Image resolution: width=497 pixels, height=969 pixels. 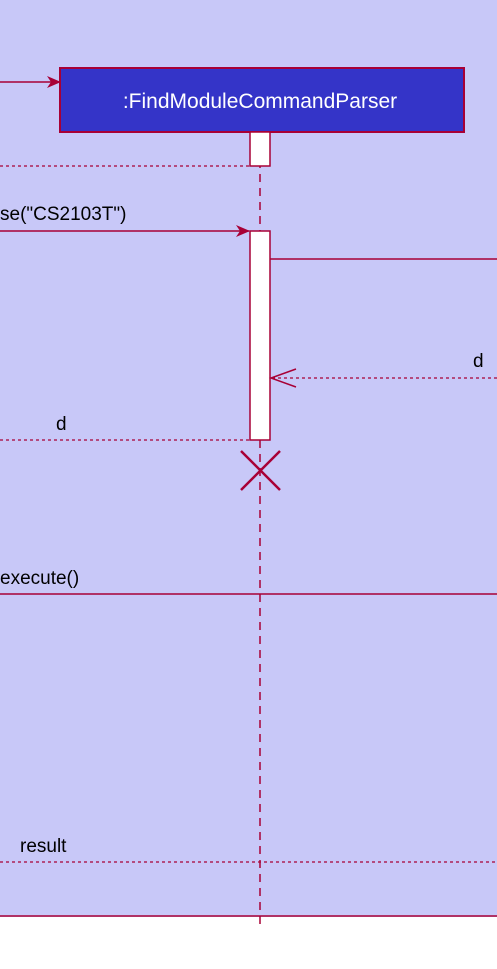 I want to click on parse-return-label: d, so click(x=61, y=424).